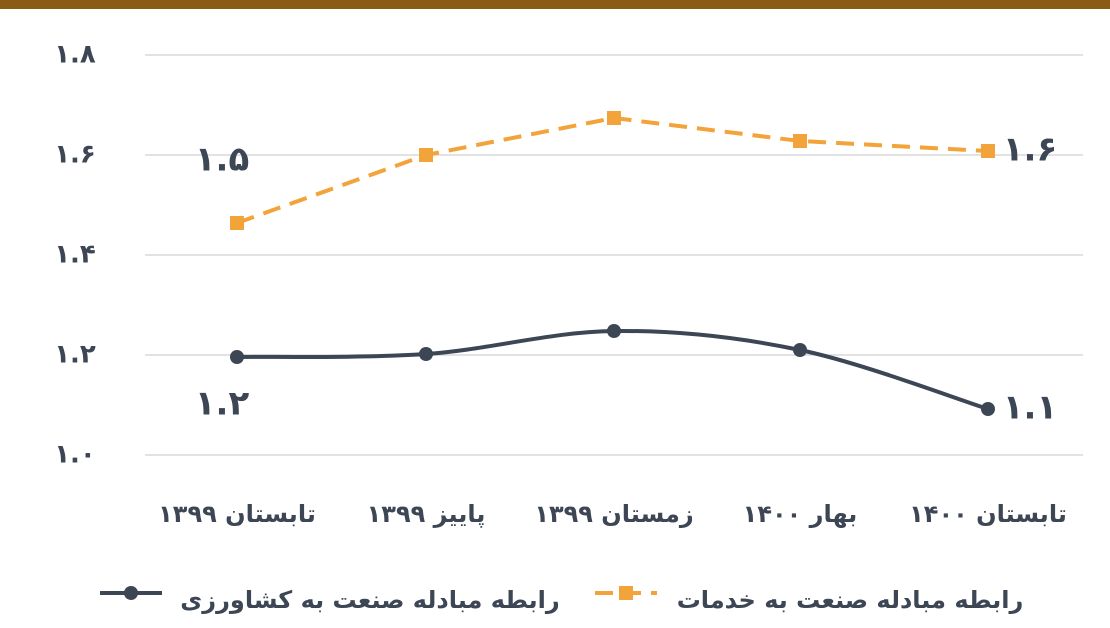 Image resolution: width=1110 pixels, height=628 pixels. I want to click on data-label: ۱.۵, so click(222, 160).